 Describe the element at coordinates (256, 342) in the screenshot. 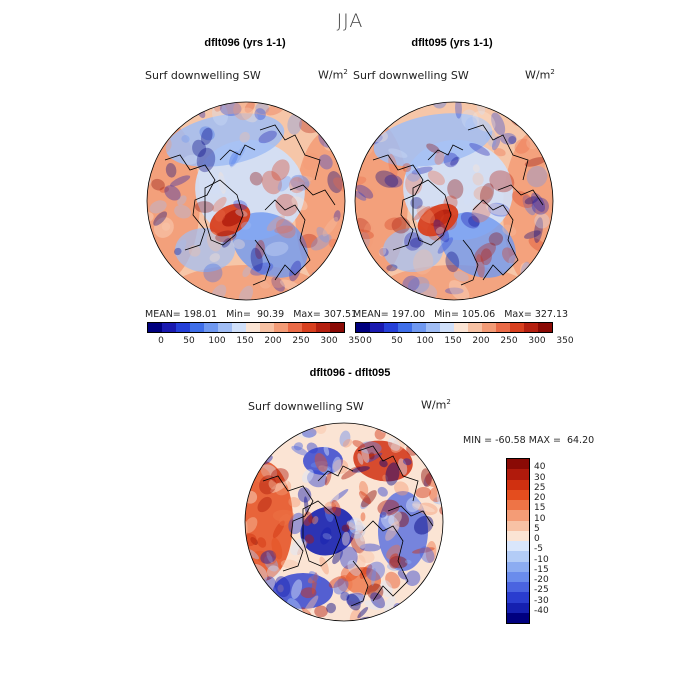

I see `panel-1-colorbar-ticks: 0 50 100 150 200 250 300 350` at that location.